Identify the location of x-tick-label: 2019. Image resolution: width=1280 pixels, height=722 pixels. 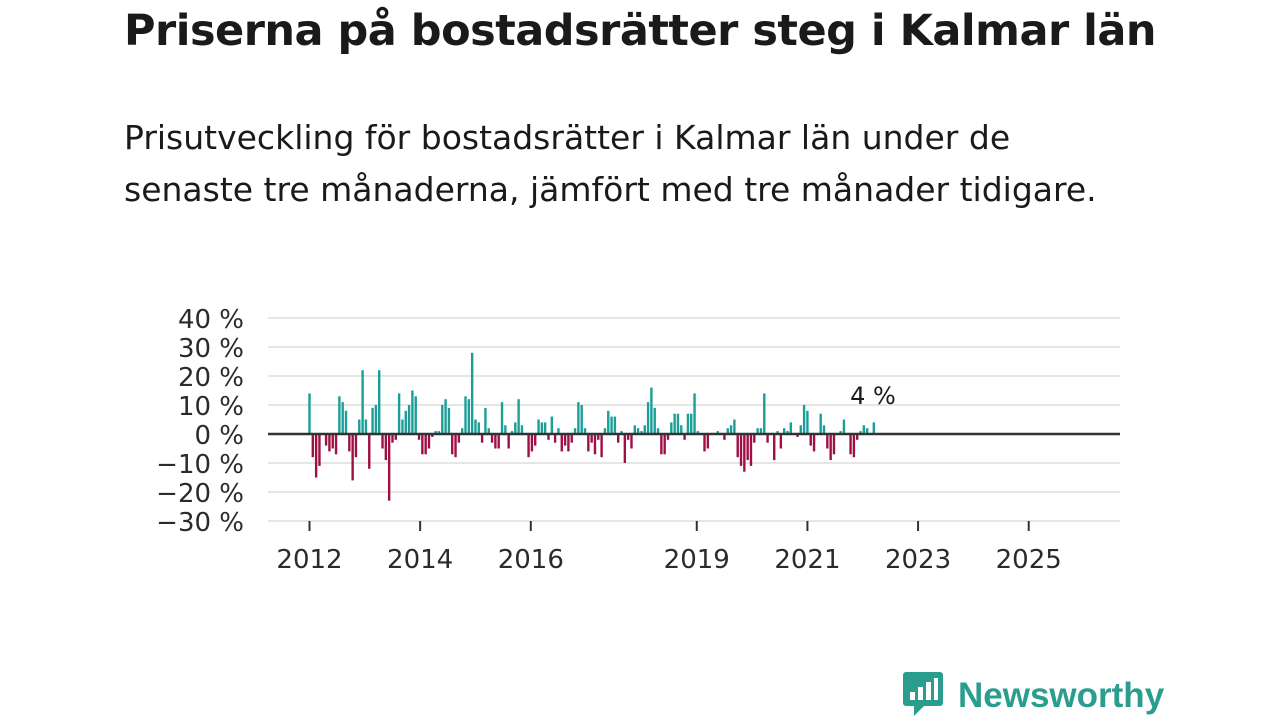
(697, 560).